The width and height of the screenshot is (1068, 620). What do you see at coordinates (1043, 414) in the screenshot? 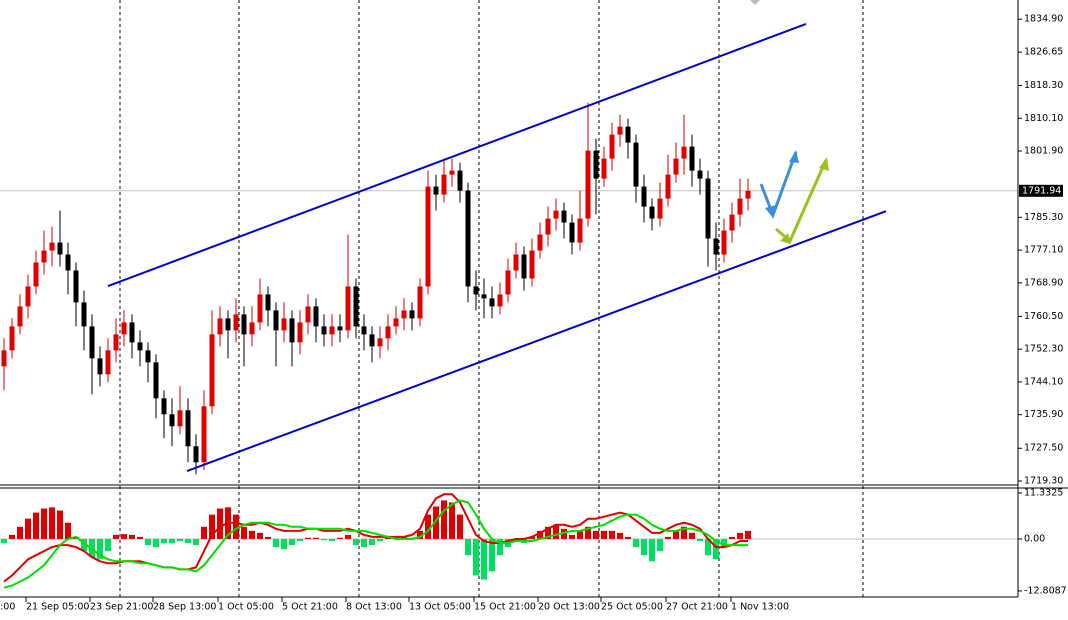
I see `y-tick-label: 1735.90` at bounding box center [1043, 414].